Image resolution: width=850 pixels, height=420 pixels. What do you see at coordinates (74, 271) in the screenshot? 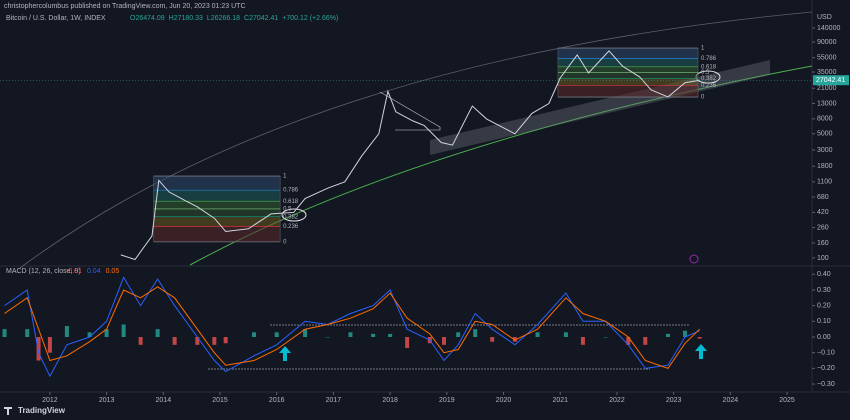
I see `legend-value: -0.01` at bounding box center [74, 271].